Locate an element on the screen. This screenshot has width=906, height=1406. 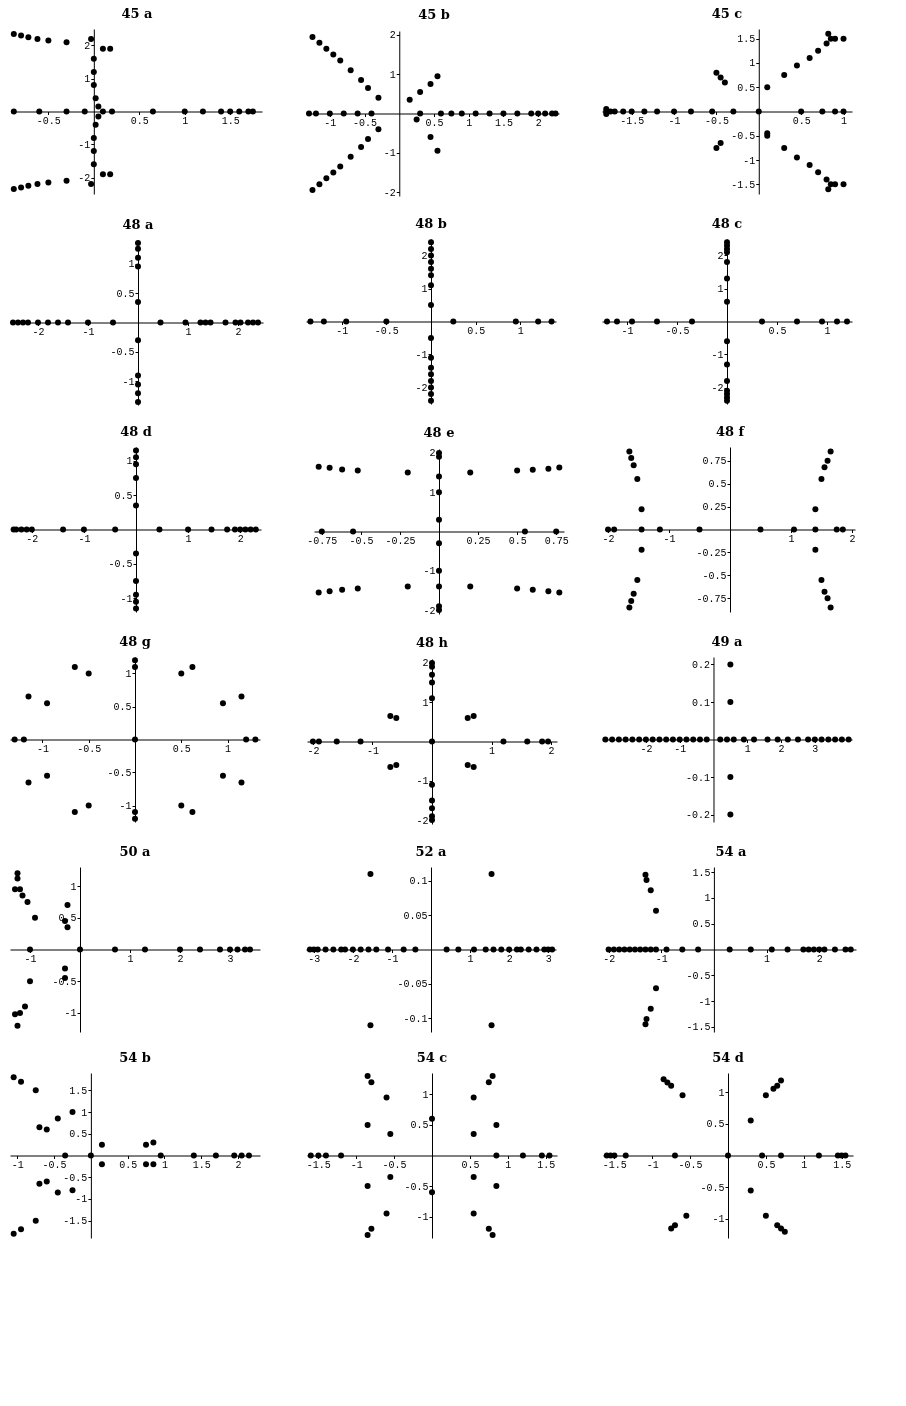
y-tick-label: -0.75 is located at coordinates (711, 599).